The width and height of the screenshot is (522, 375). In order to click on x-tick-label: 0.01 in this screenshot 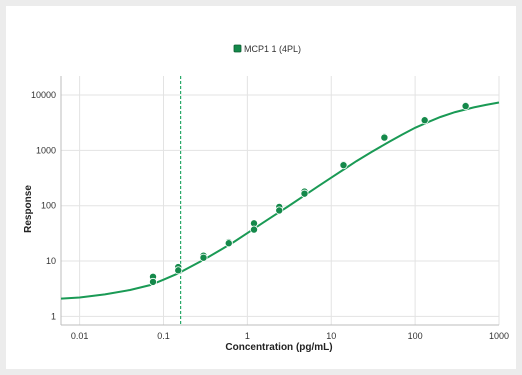, I will do `click(80, 336)`.